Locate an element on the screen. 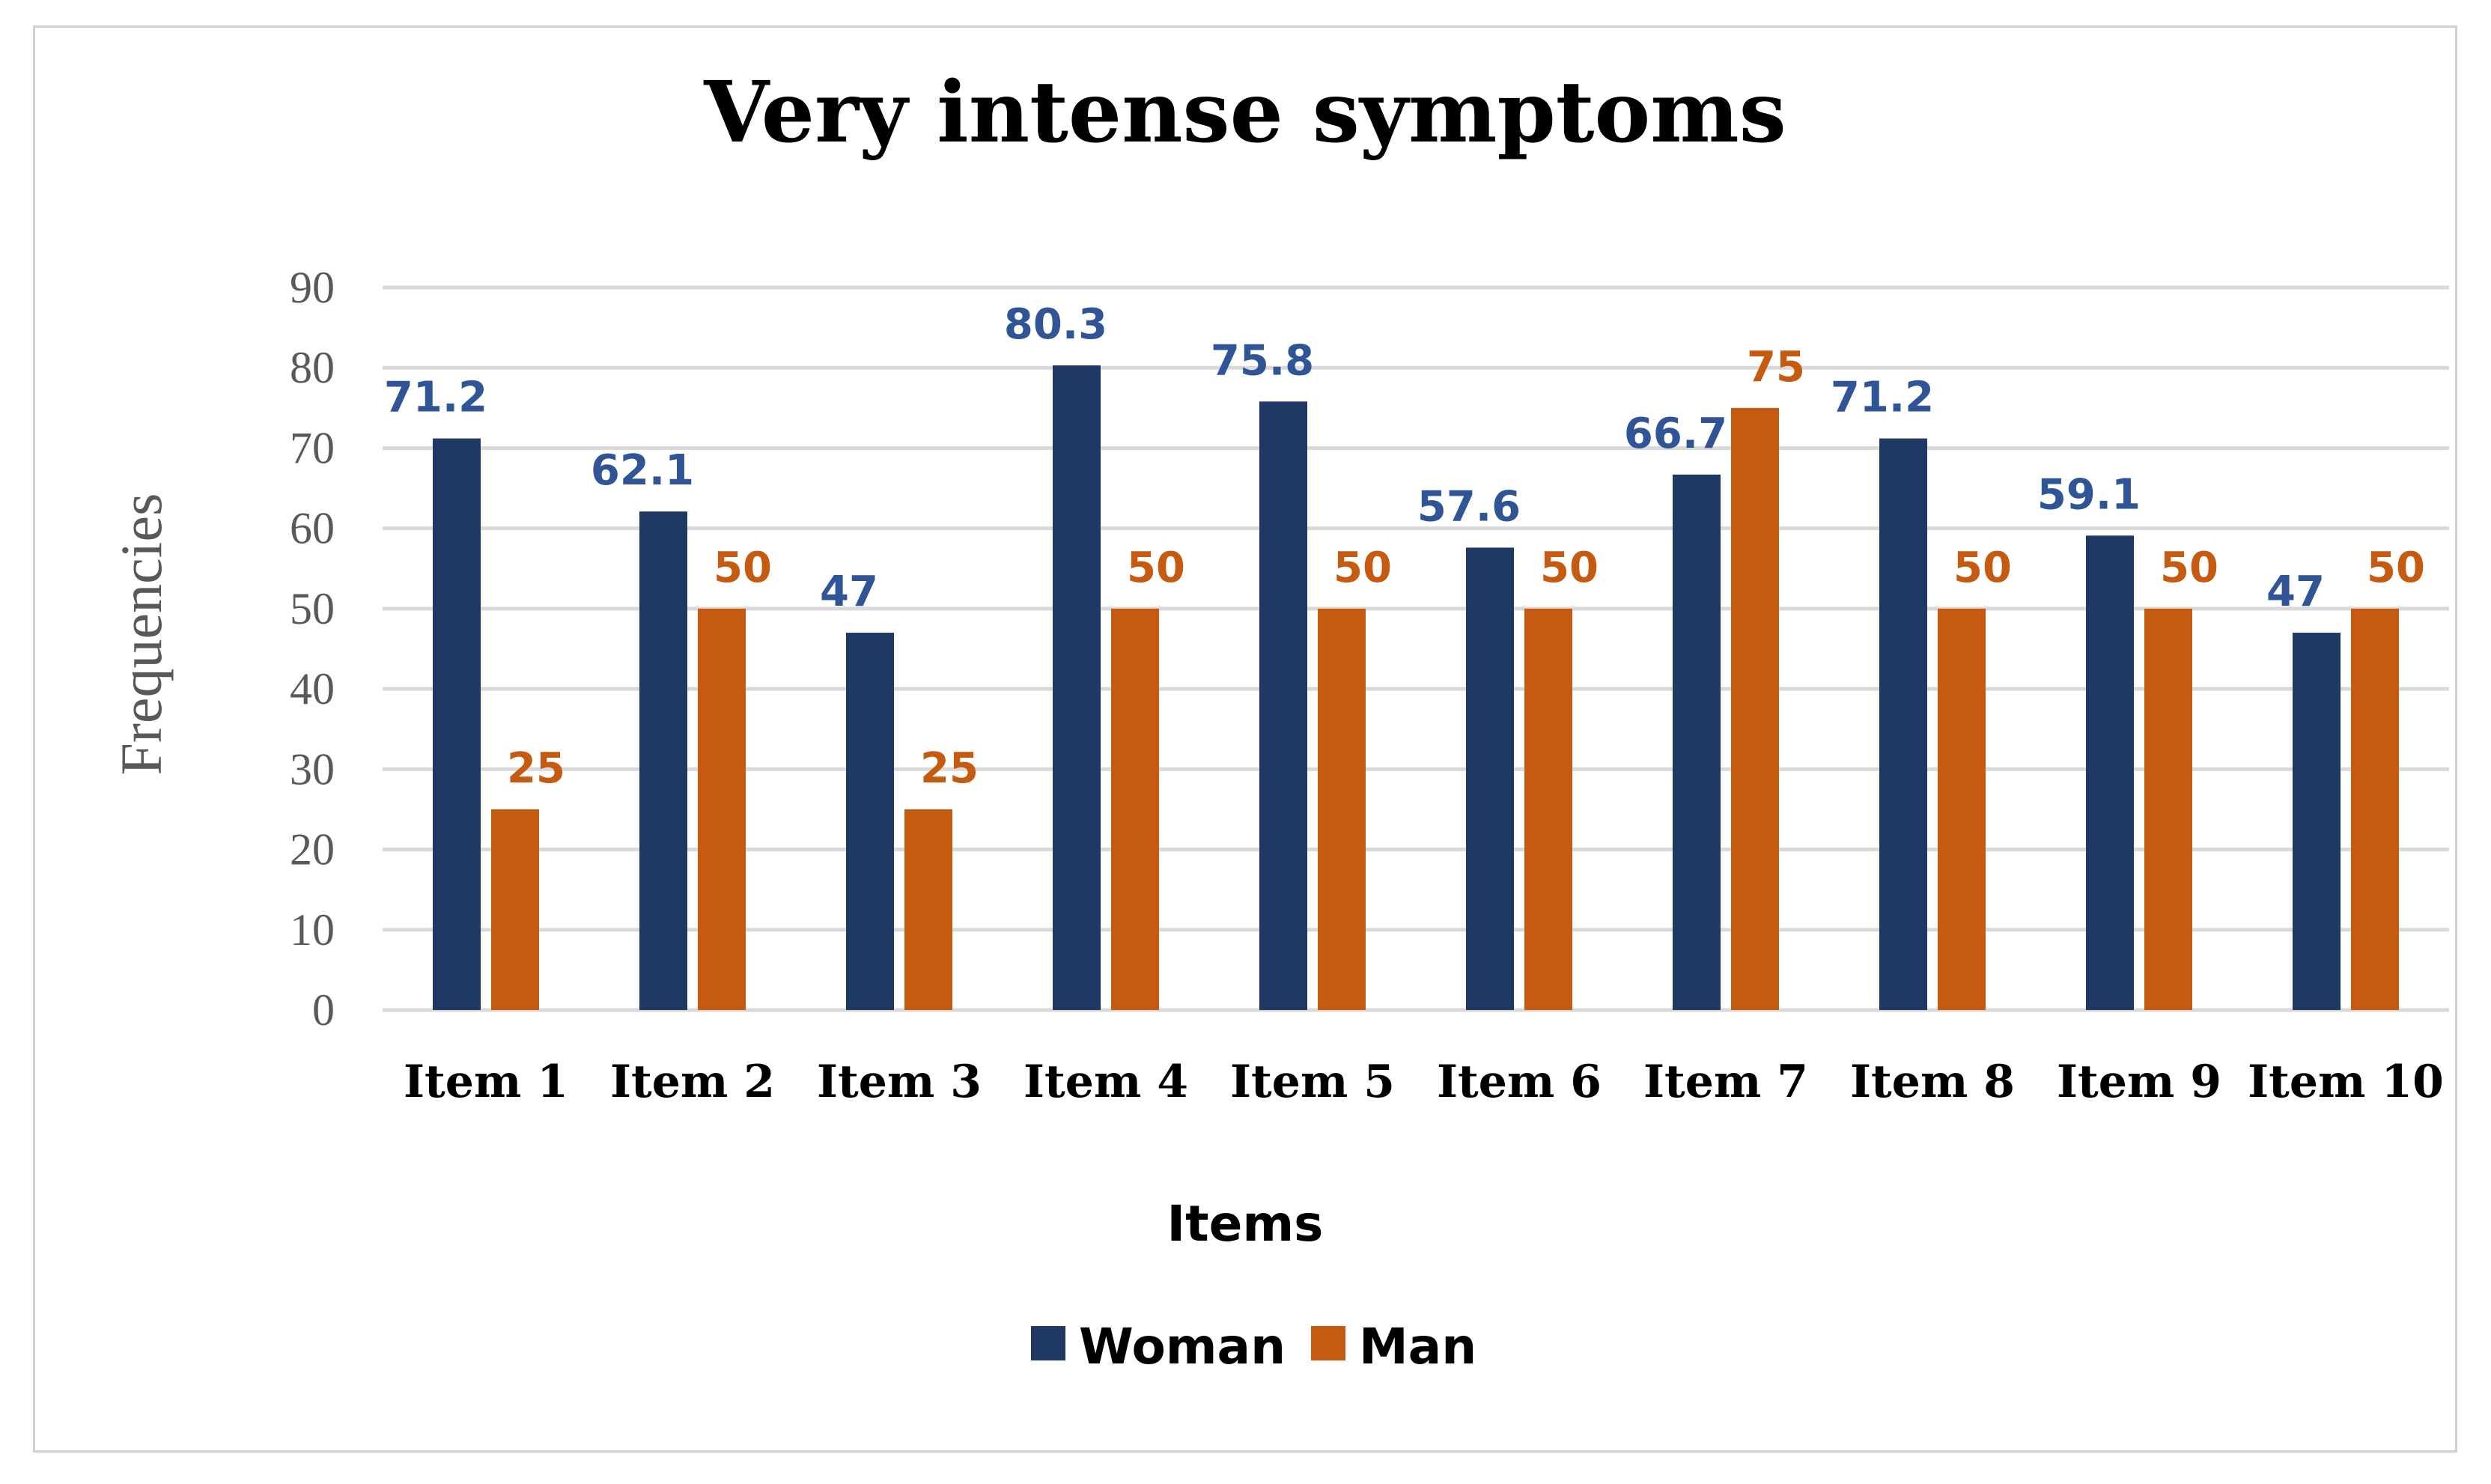 The height and width of the screenshot is (1484, 2491). y-tick-label: 80 is located at coordinates (312, 367).